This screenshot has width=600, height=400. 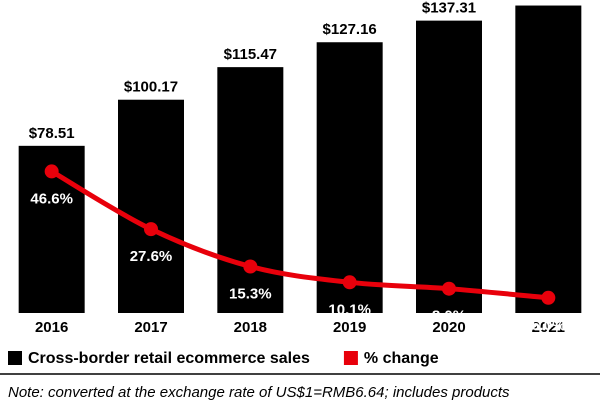 I want to click on line-label: 5.0%, so click(x=548, y=325).